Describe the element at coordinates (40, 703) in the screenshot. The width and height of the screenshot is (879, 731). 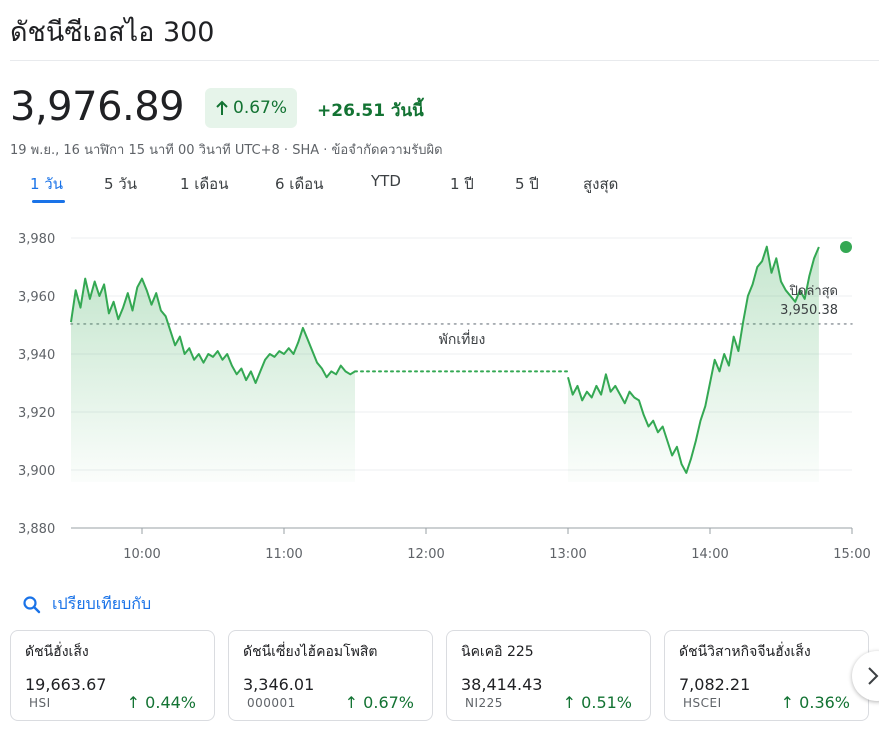
I see `card-symbol: HSI` at that location.